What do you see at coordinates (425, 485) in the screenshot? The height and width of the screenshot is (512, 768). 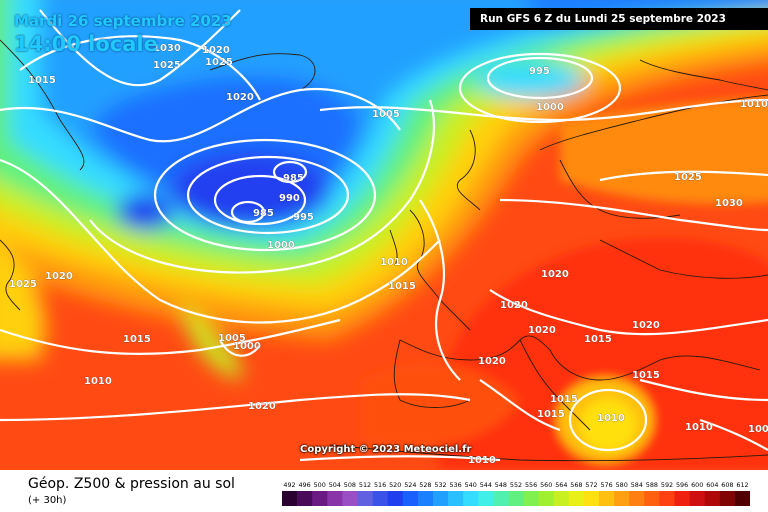 I see `scale-tick-label: 528` at bounding box center [425, 485].